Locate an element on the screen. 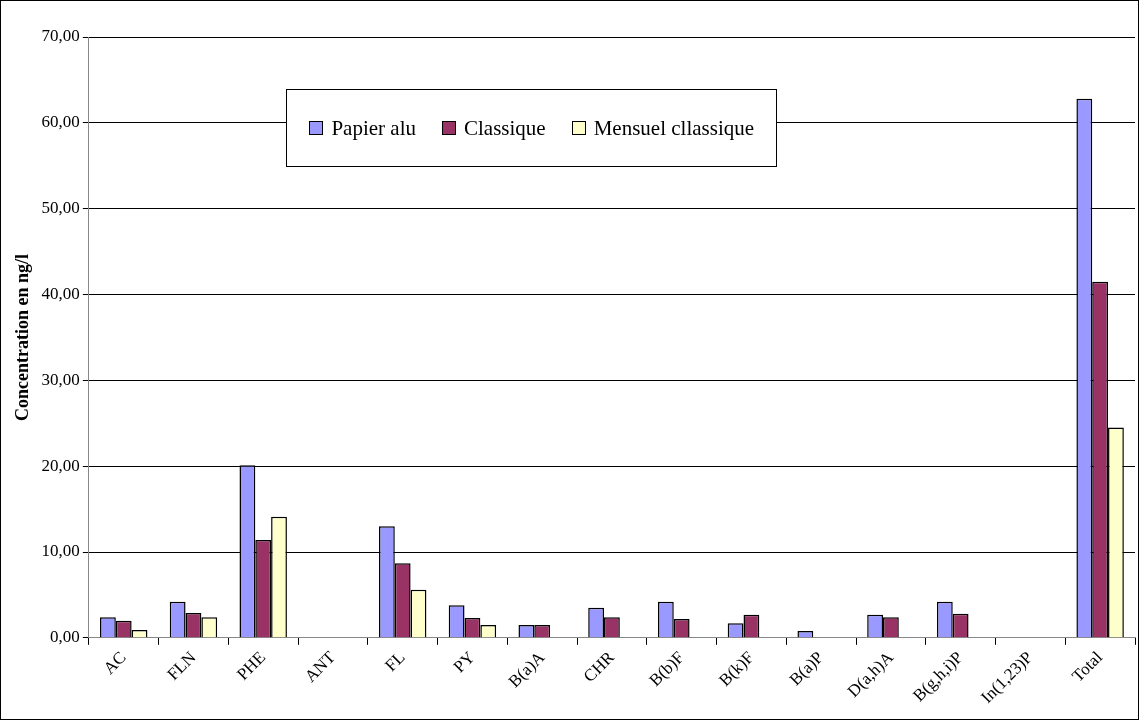 The height and width of the screenshot is (720, 1139). legend-label: Papier alu is located at coordinates (373, 128).